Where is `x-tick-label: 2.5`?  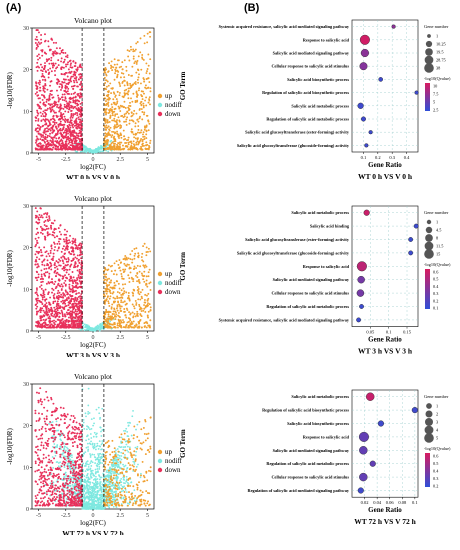 x-tick-label: 2.5 is located at coordinates (120, 338).